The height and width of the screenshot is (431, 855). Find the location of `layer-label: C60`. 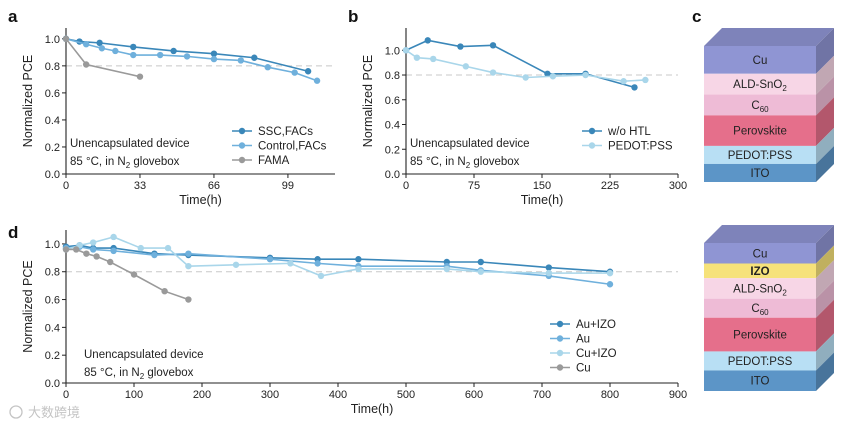

layer-label: C60 is located at coordinates (760, 310).